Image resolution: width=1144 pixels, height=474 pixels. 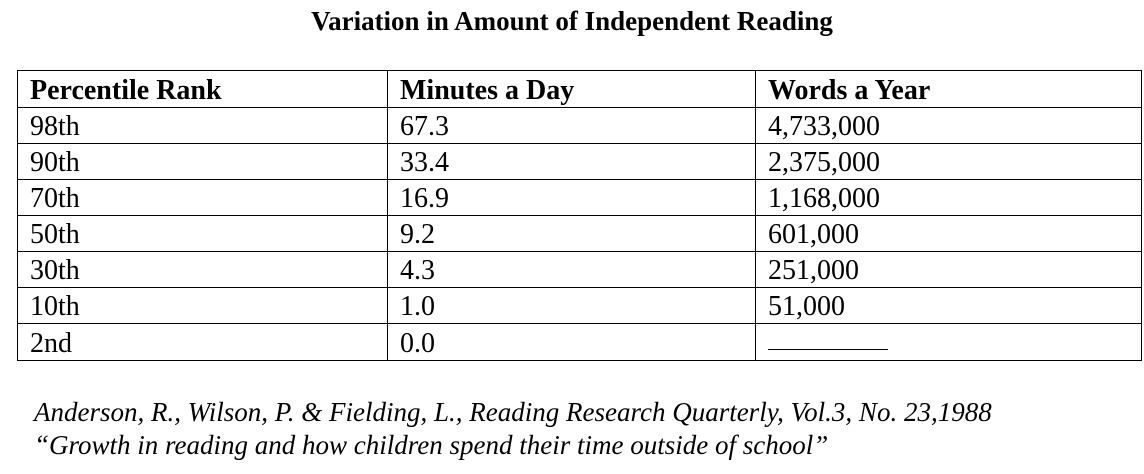 I want to click on column-header-percentile-rank: Percentile Rank, so click(x=202, y=89).